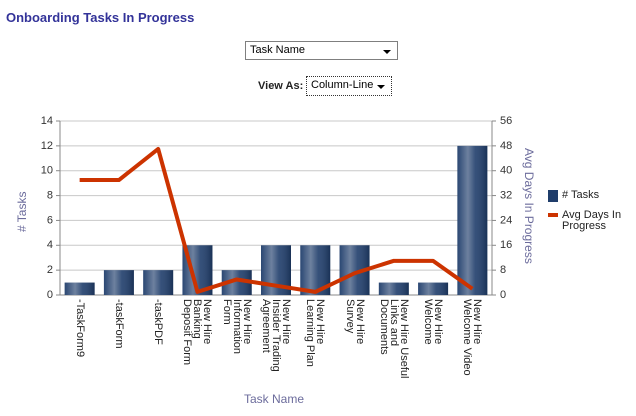  What do you see at coordinates (349, 86) in the screenshot?
I see `view-as-select: Column-Line` at bounding box center [349, 86].